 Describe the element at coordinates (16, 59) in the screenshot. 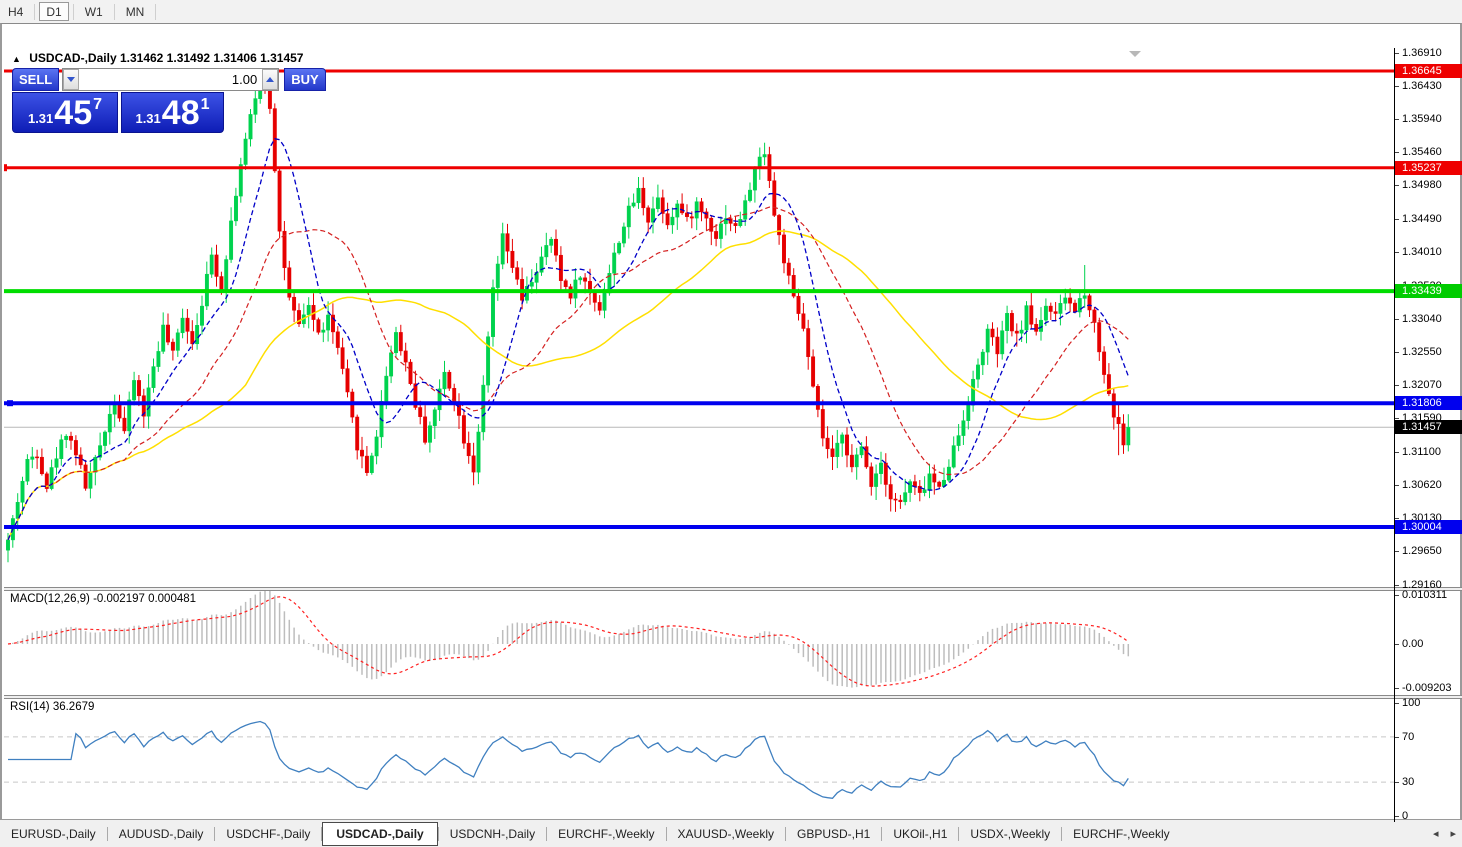

I see `collapse-arrow-icon: ▲` at that location.